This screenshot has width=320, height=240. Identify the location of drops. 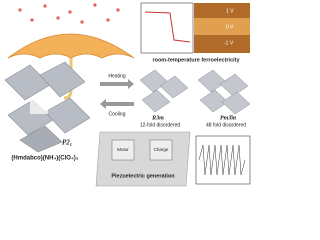
(69, 13).